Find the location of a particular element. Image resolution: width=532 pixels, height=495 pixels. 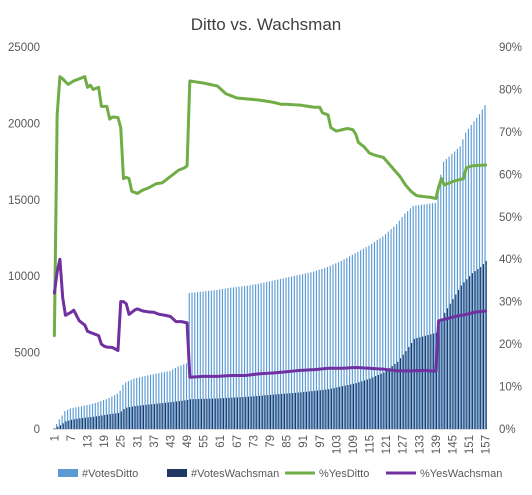

x-axis-tick-label: 25 is located at coordinates (122, 441).